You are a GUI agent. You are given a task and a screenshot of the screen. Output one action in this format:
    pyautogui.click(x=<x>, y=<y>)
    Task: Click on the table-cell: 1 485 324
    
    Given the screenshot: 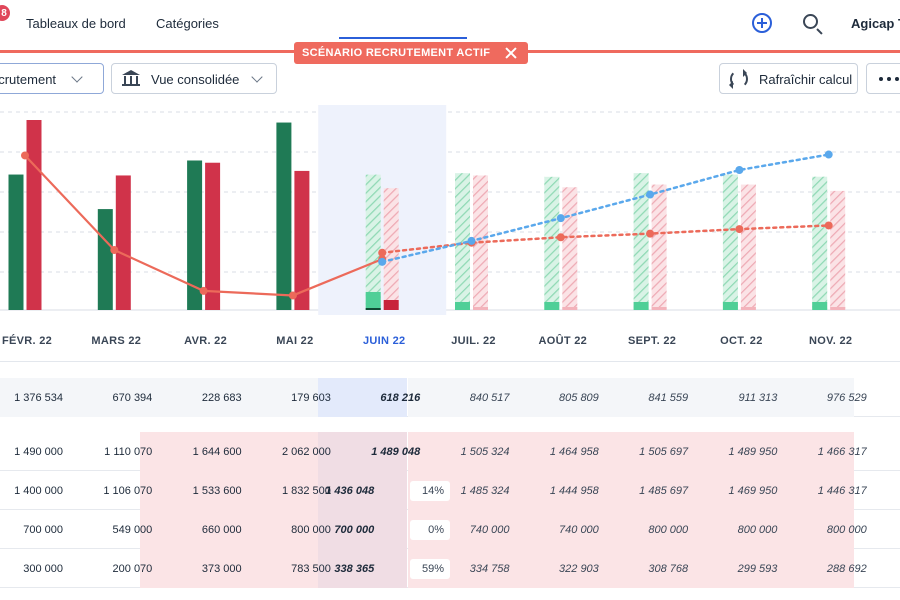 What is the action you would take?
    pyautogui.click(x=485, y=490)
    